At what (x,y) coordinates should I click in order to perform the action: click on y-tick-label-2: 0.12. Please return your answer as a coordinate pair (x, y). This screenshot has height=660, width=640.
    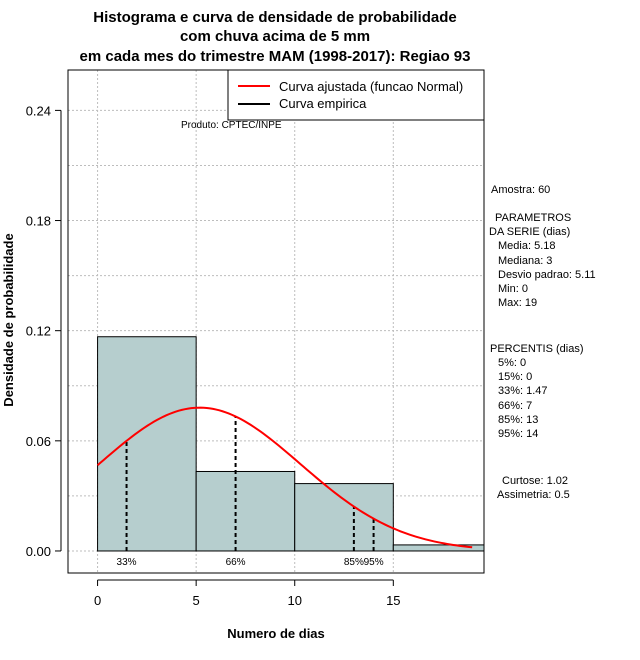
    Looking at the image, I should click on (38, 331).